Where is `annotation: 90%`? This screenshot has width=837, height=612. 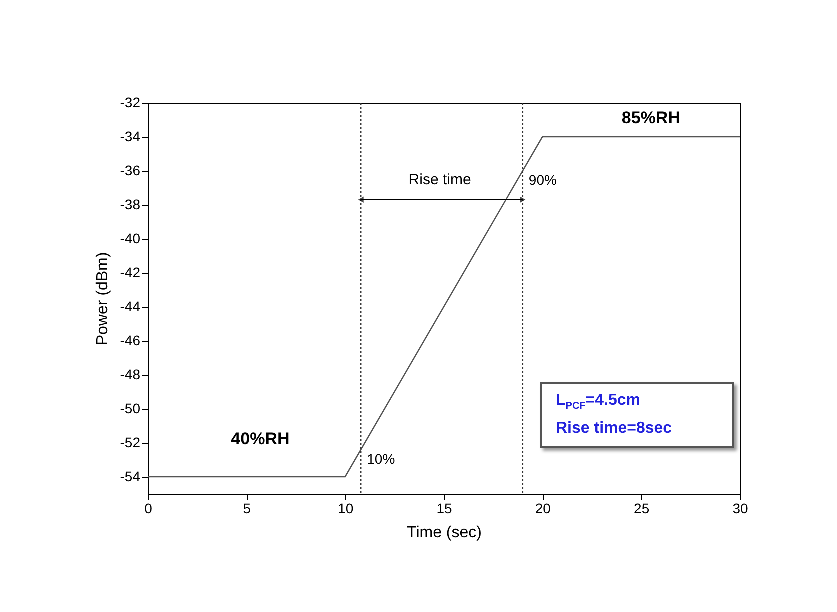
annotation: 90% is located at coordinates (542, 180).